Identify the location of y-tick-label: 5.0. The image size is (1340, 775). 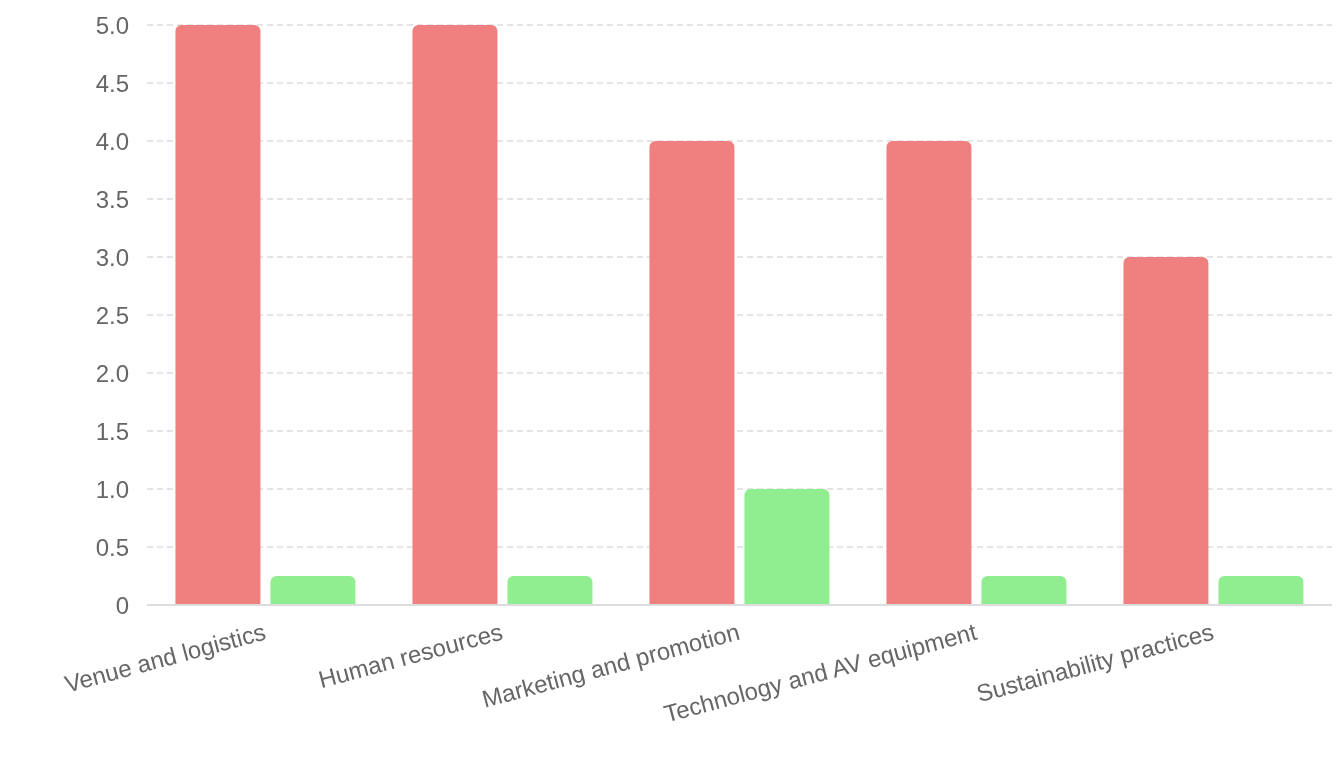
(112, 25).